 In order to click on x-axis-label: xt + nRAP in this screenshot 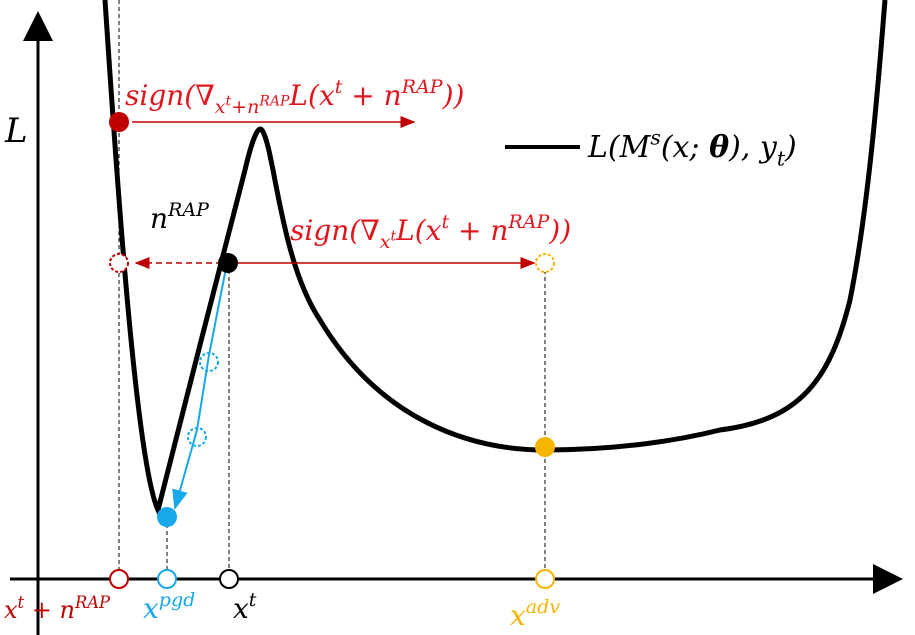, I will do `click(57, 608)`.